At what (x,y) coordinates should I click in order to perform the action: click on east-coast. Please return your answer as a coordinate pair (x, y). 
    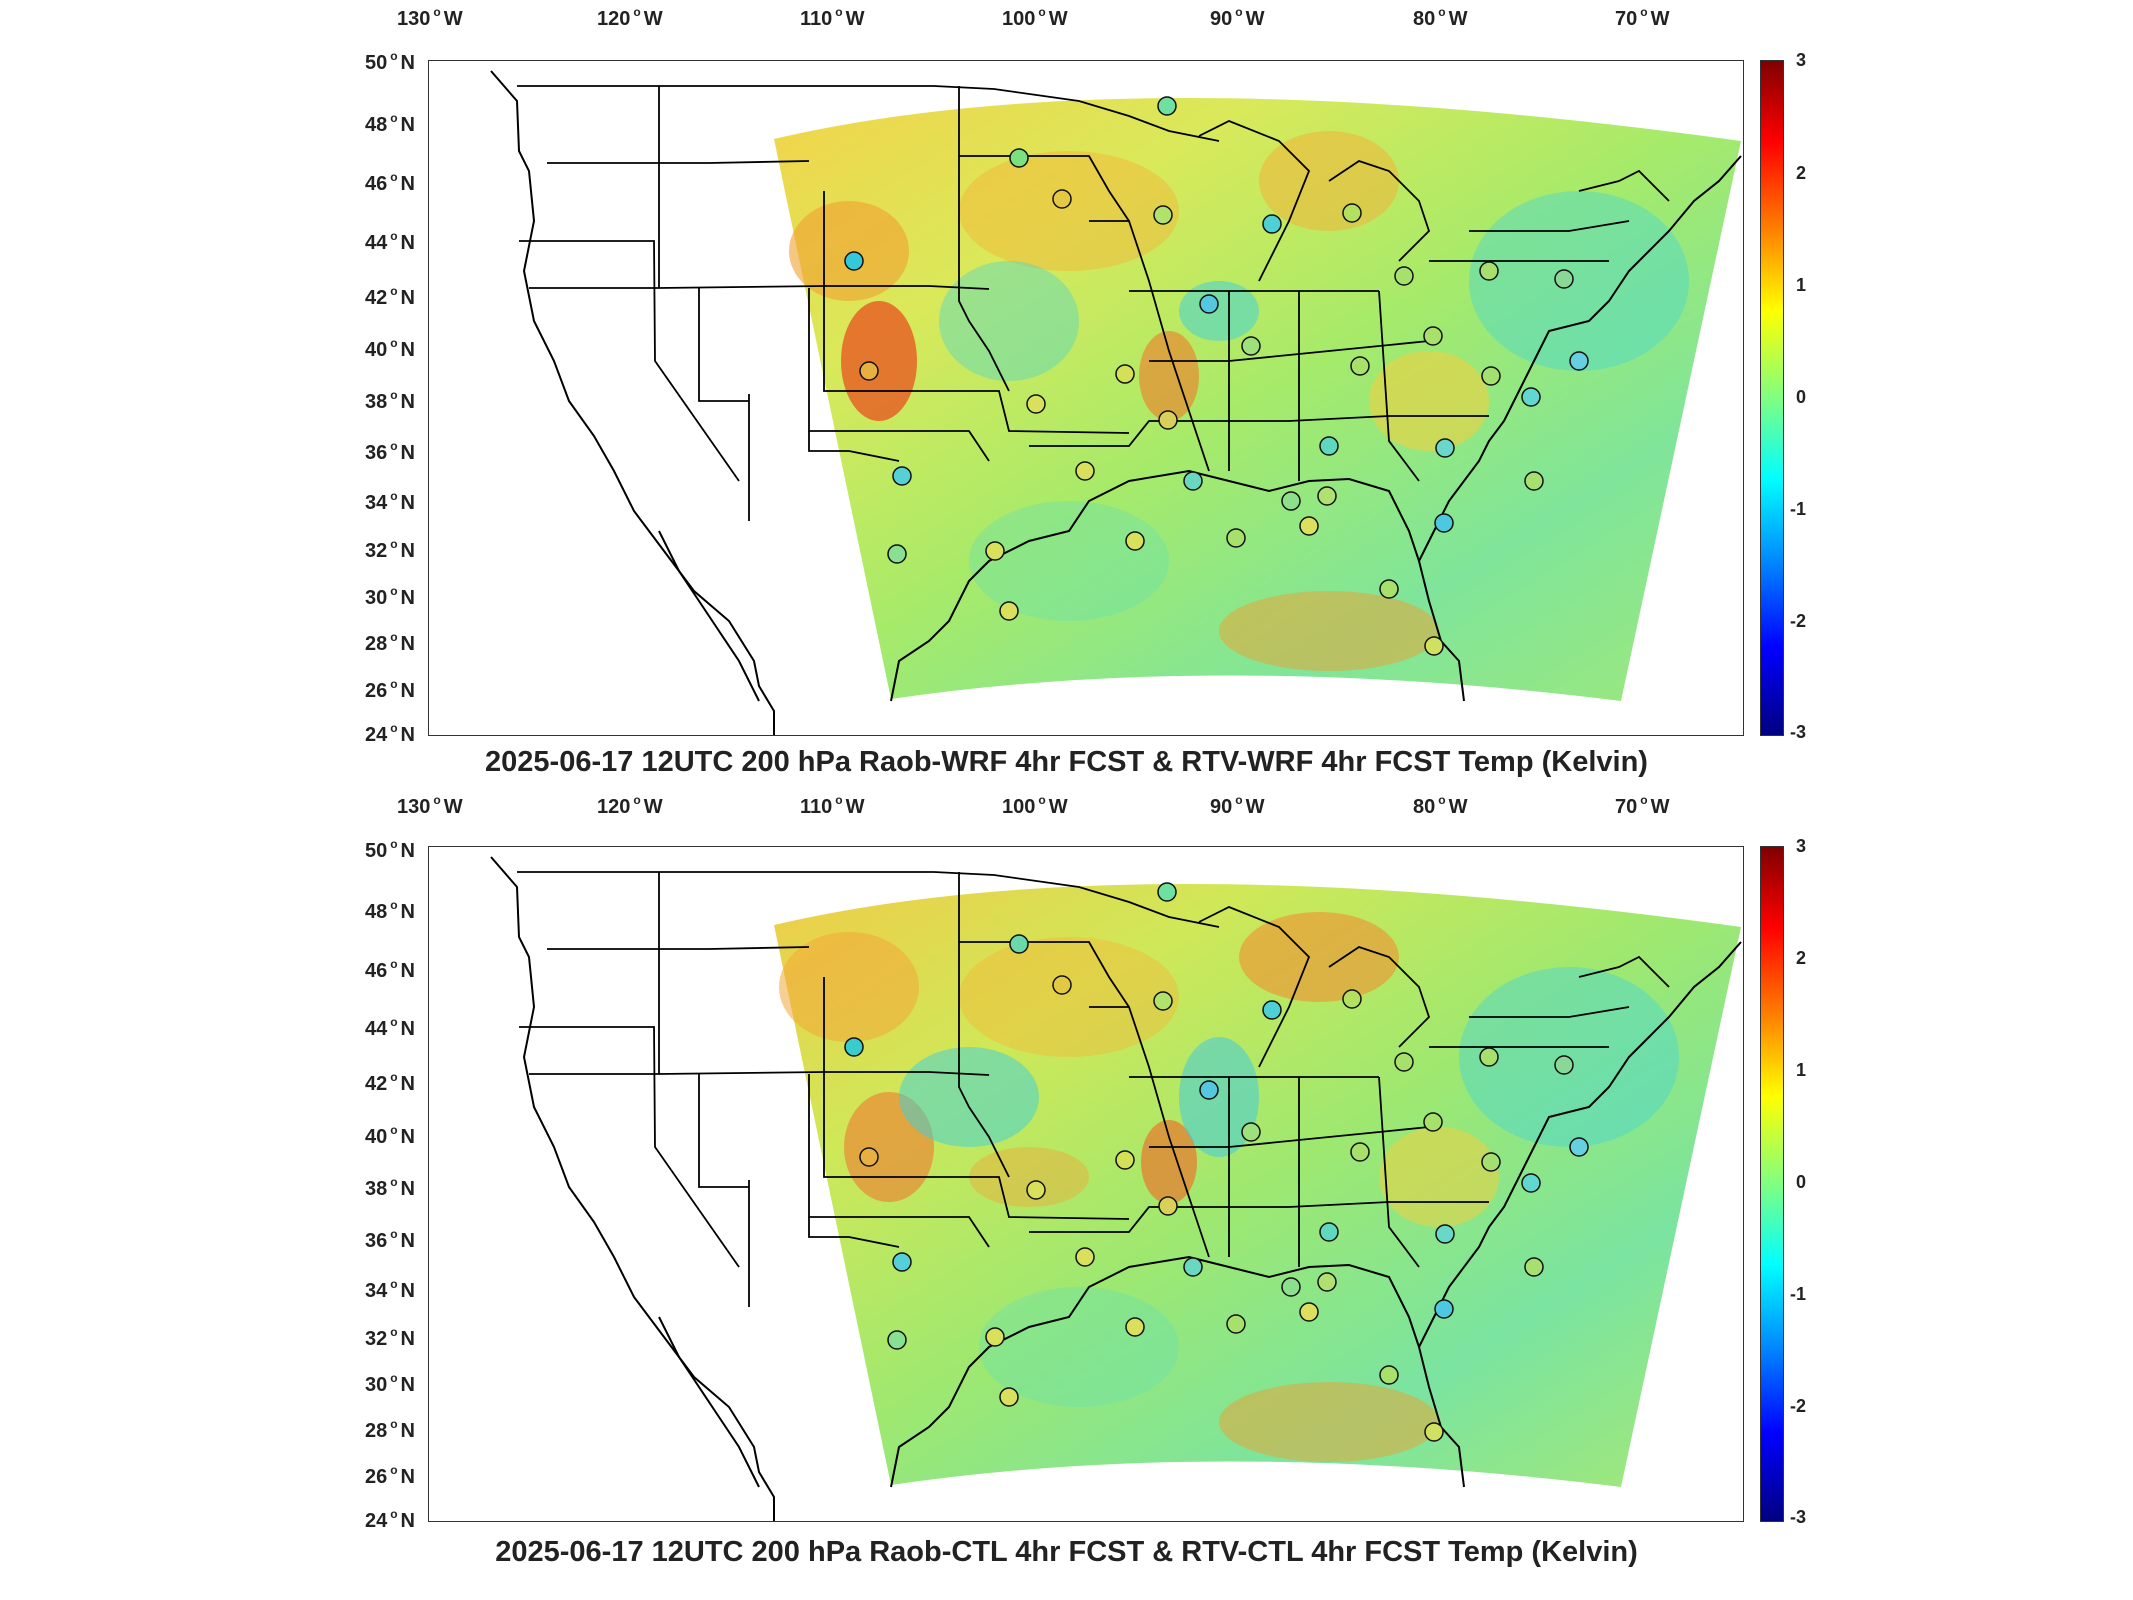
    Looking at the image, I should click on (1580, 358).